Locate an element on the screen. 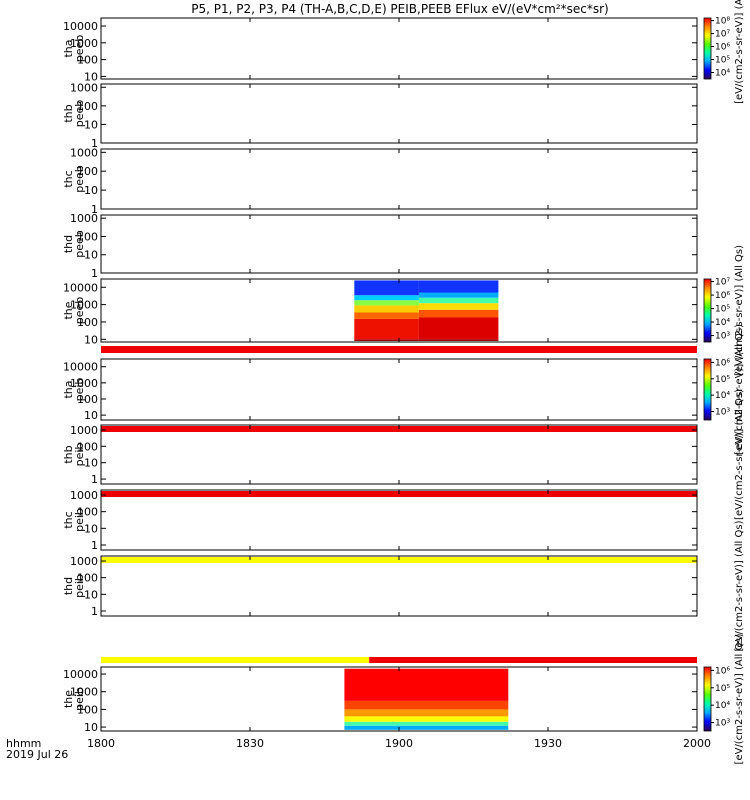  colorbar-tick-label: 10⁴ is located at coordinates (722, 323).